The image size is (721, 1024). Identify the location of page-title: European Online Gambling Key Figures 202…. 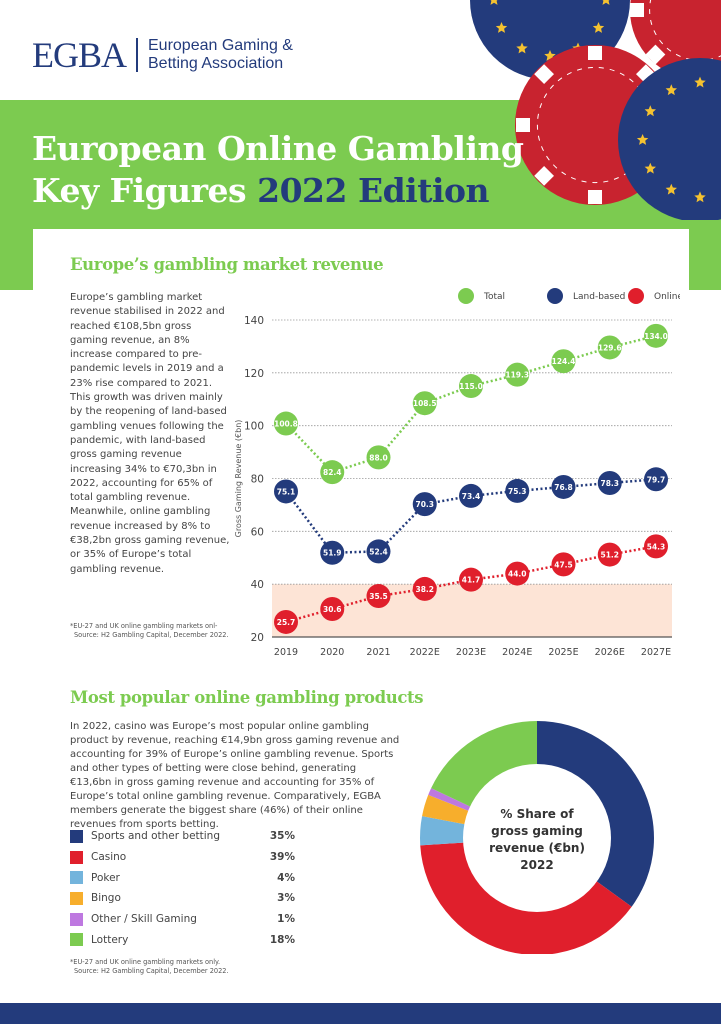
(278, 170).